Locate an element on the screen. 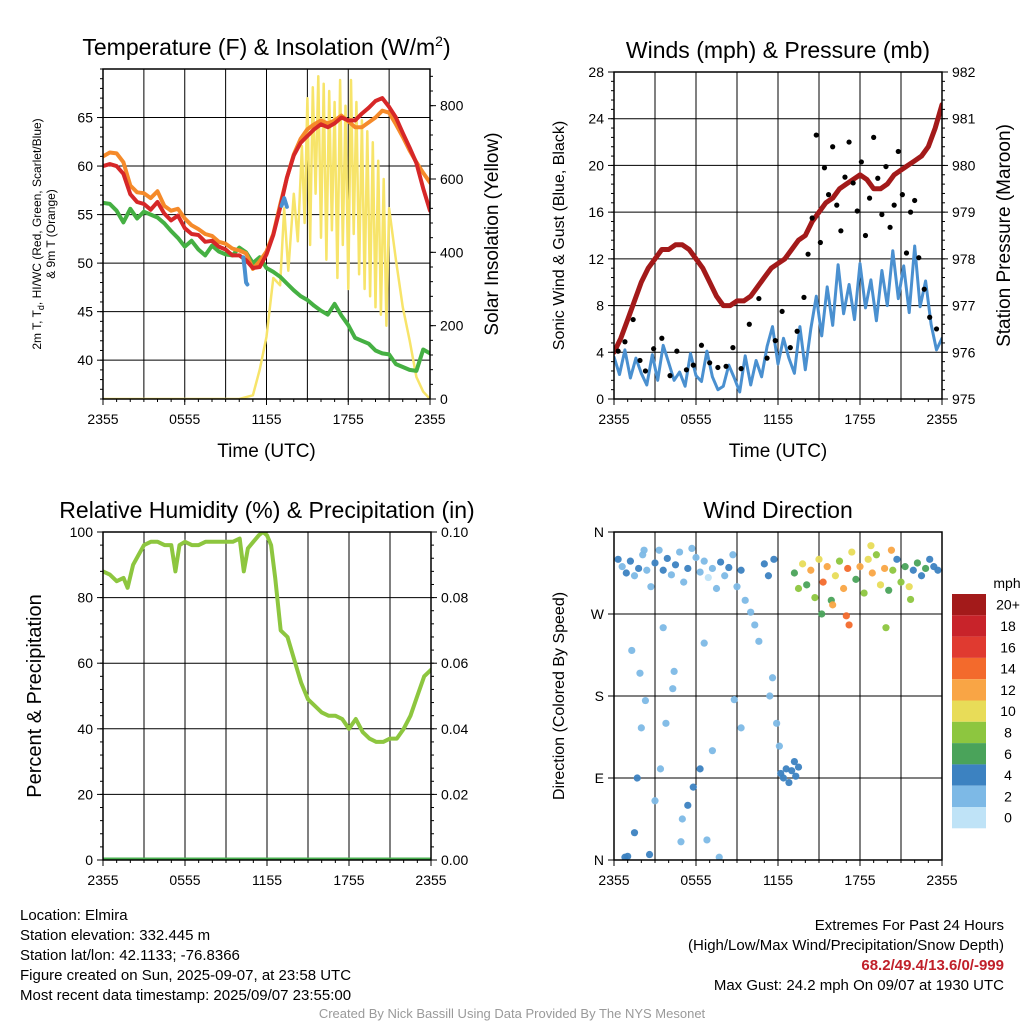 Image resolution: width=1024 pixels, height=1024 pixels. y-tick-label: N is located at coordinates (599, 860).